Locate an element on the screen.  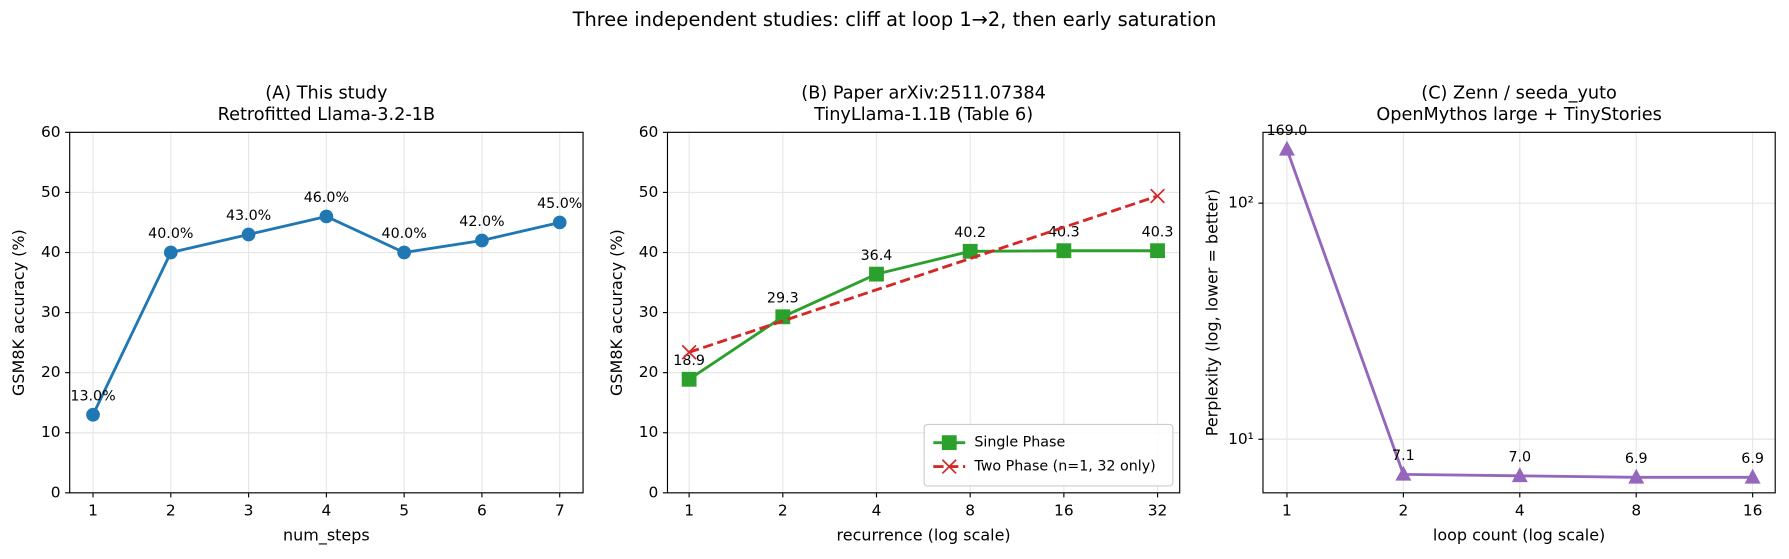
data-label: 46.0% is located at coordinates (326, 198).